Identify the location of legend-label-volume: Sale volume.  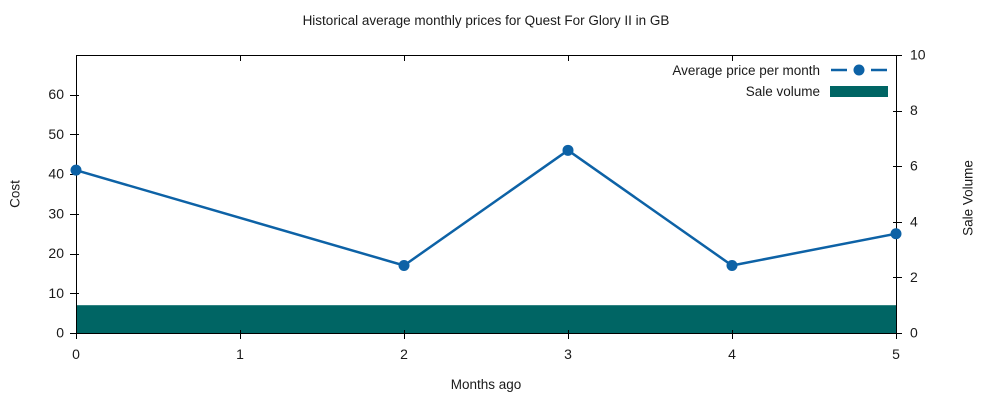
(782, 91).